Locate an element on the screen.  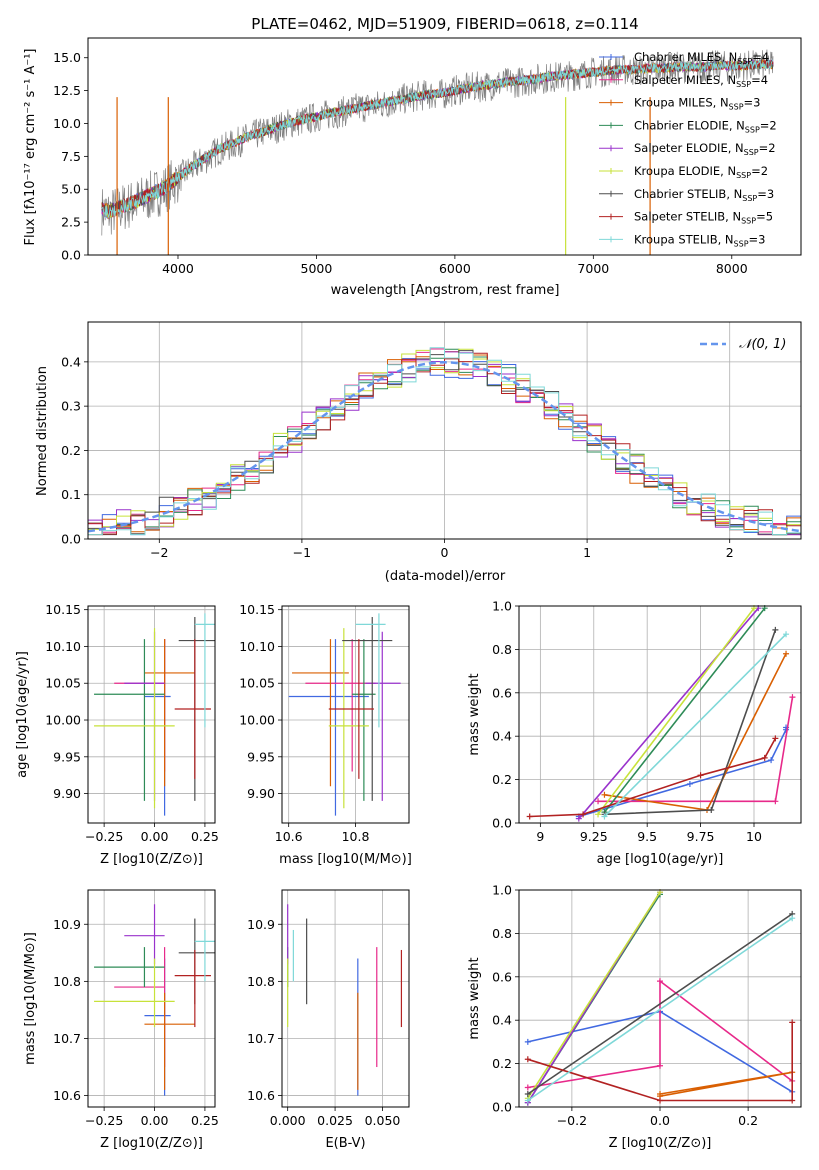
y-tick-label: 10.15 is located at coordinates (63, 609).